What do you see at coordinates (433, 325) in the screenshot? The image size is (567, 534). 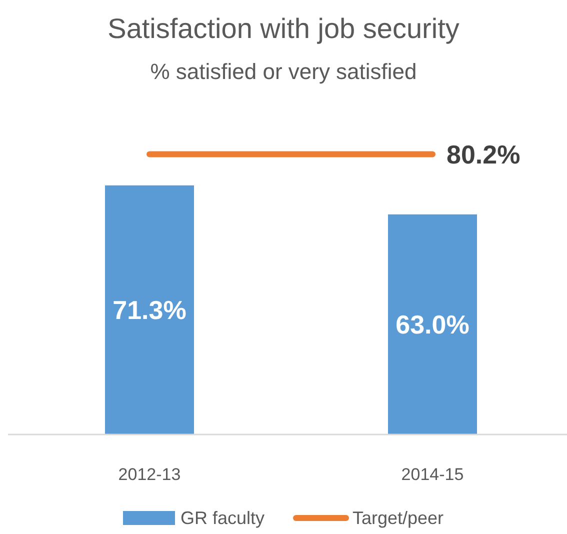 I see `data-label: 63.0%` at bounding box center [433, 325].